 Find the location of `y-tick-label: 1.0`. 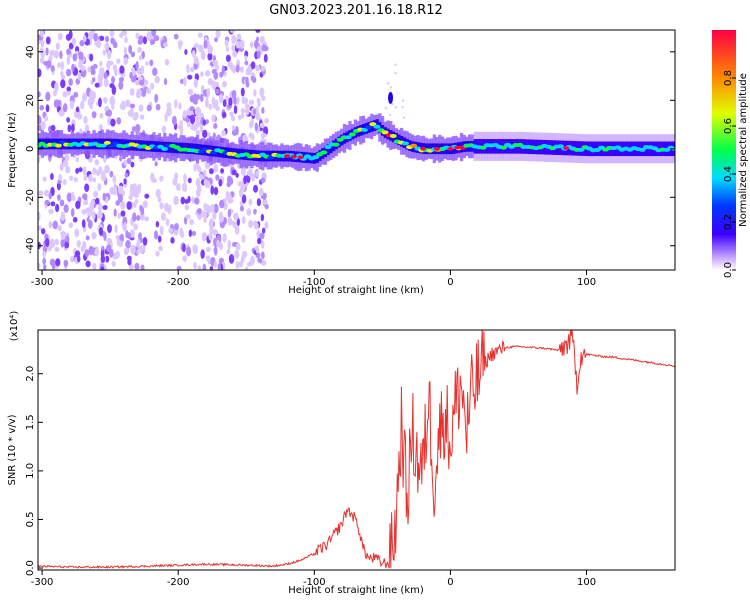

y-tick-label: 1.0 is located at coordinates (30, 471).